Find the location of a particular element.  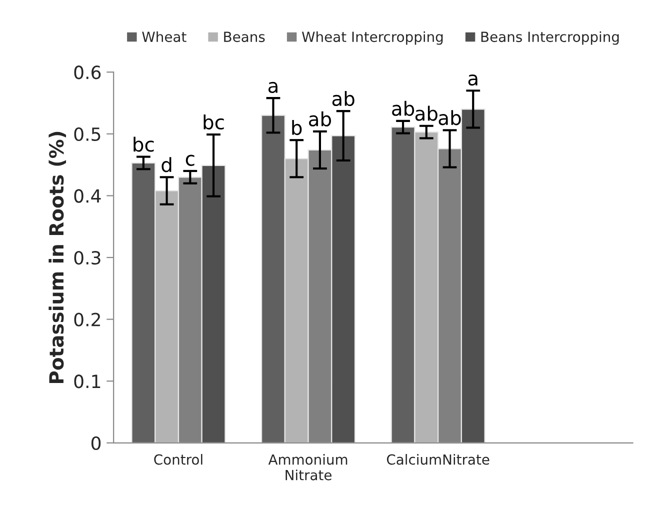

y-tick-label: 0.1 is located at coordinates (87, 381).